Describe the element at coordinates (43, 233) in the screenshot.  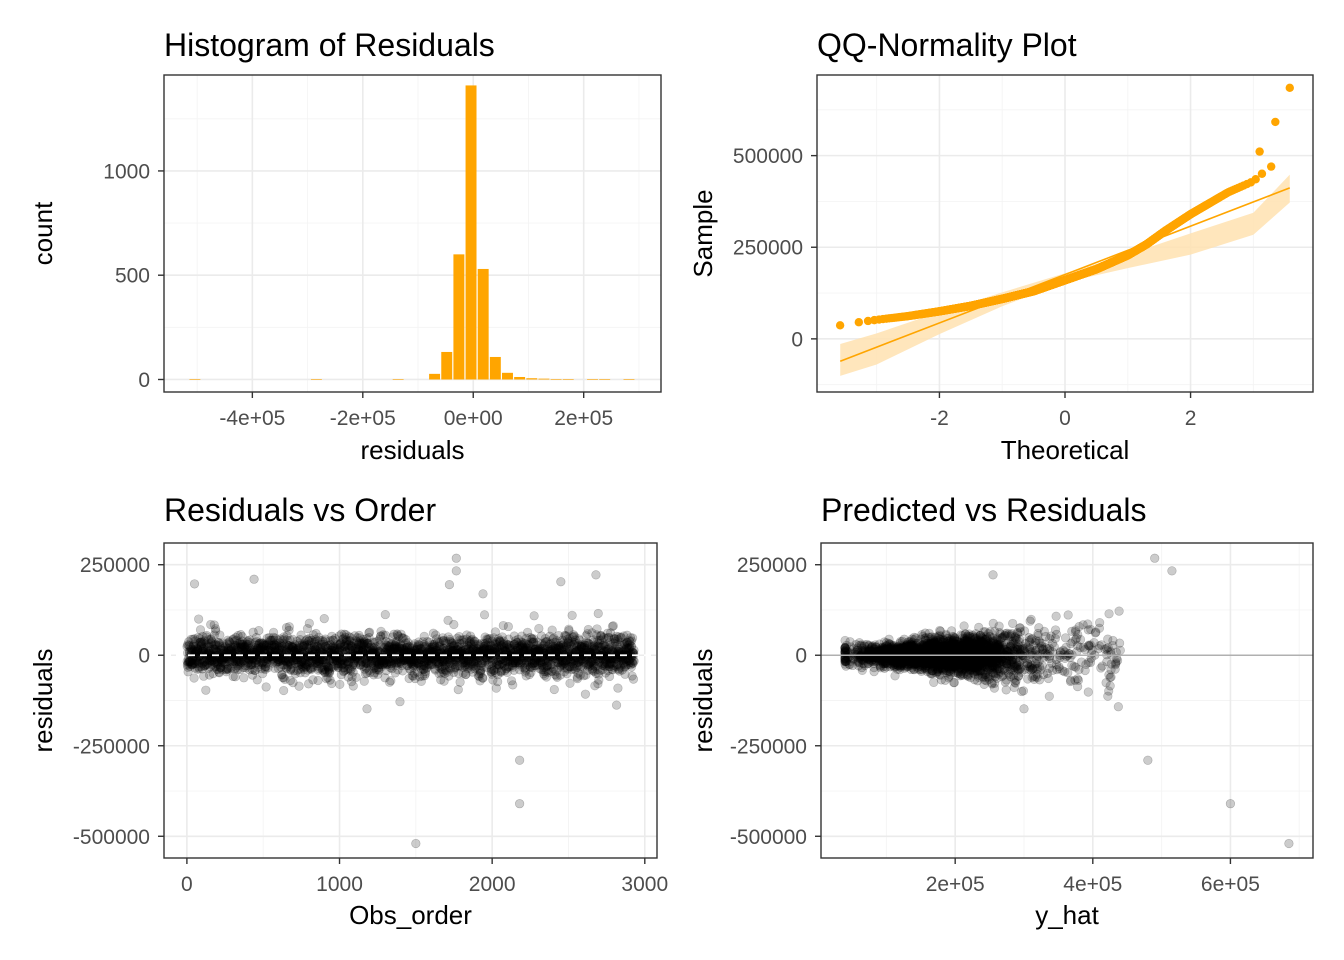
I see `y-axis-label: count` at that location.